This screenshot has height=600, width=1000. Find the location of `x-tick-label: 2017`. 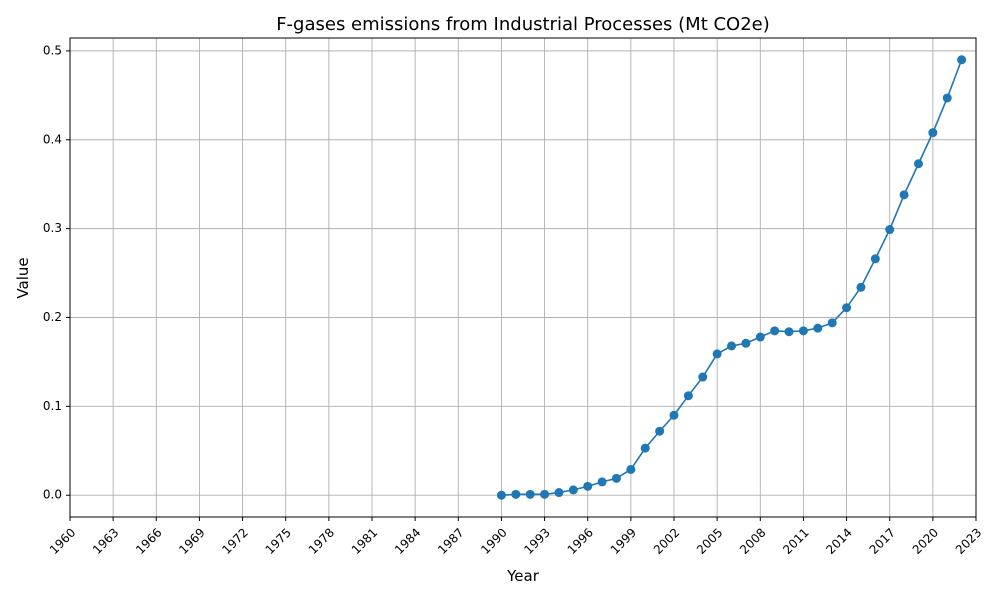

x-tick-label: 2017 is located at coordinates (882, 540).